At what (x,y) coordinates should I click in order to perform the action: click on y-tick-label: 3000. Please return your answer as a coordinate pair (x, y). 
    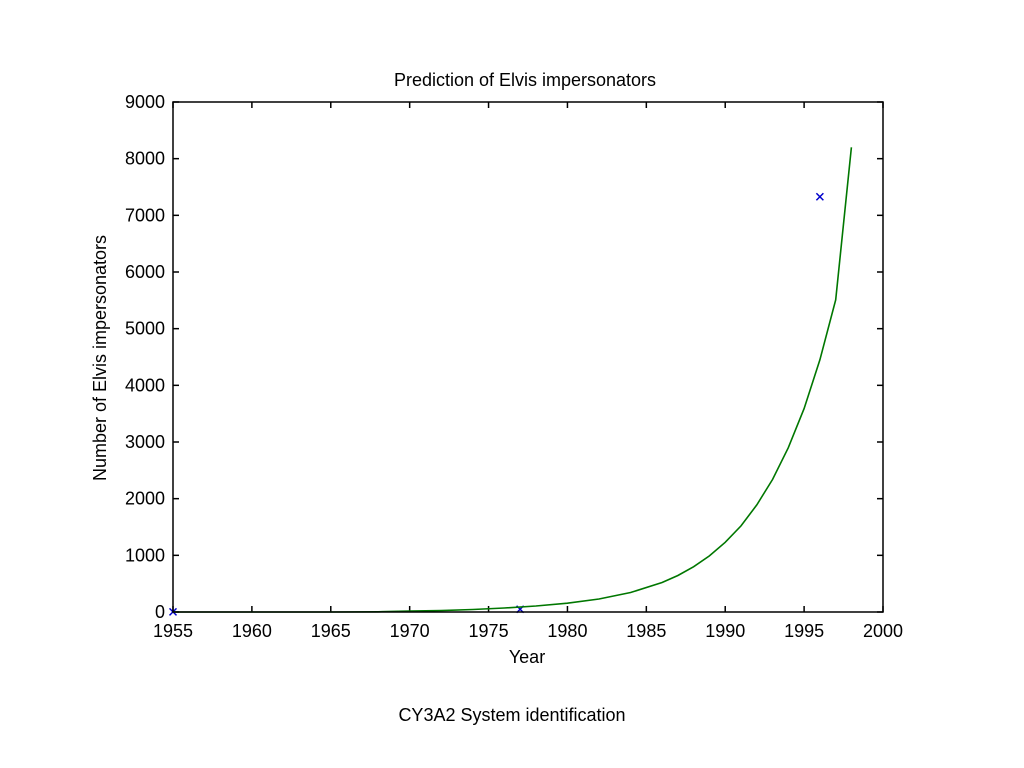
    Looking at the image, I should click on (145, 442).